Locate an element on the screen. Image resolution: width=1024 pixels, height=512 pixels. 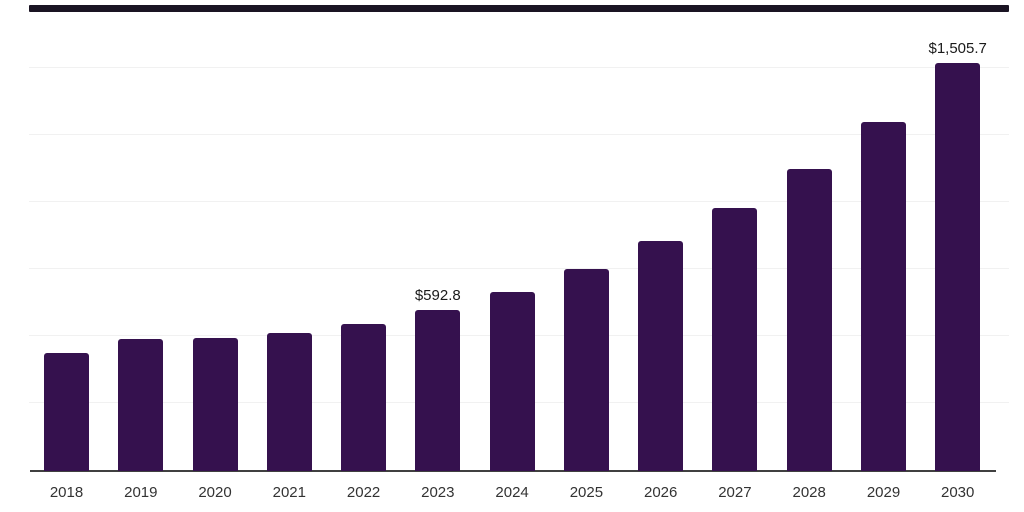
chart-top-border is located at coordinates (519, 8).